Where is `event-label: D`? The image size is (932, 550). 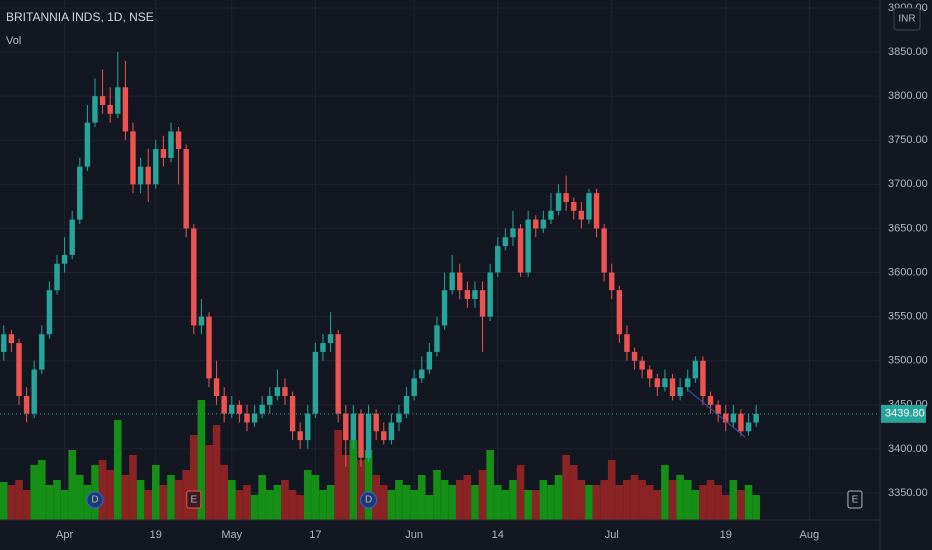
event-label: D is located at coordinates (94, 500).